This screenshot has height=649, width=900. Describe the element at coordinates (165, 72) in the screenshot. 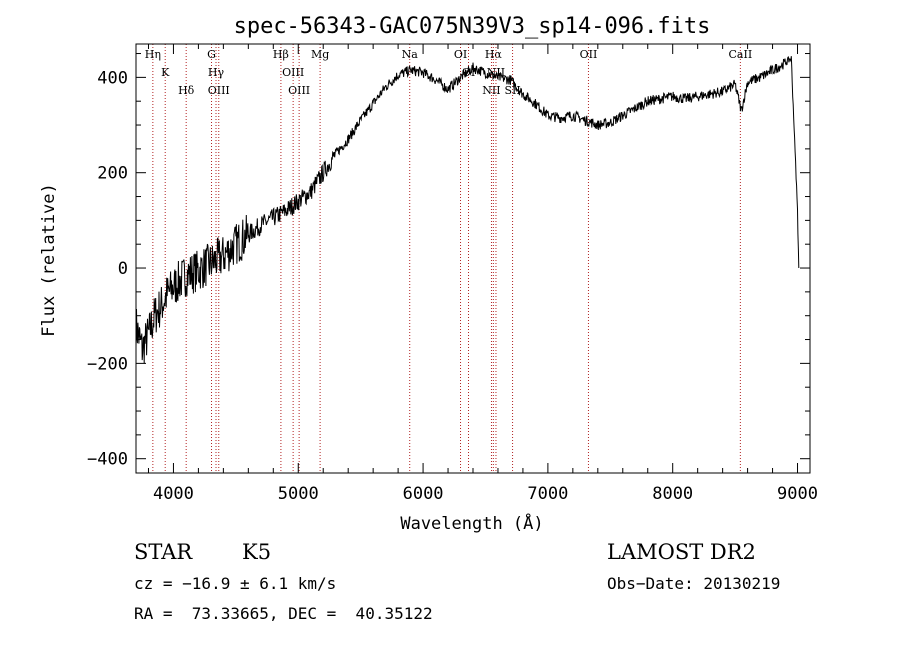

I see `spectral-line-label: K` at that location.